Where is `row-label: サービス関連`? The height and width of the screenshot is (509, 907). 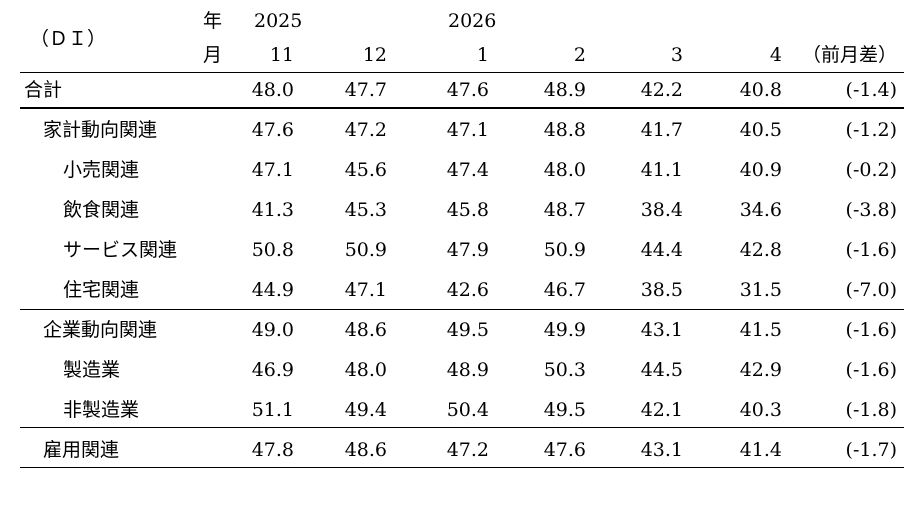 row-label: サービス関連 is located at coordinates (120, 250).